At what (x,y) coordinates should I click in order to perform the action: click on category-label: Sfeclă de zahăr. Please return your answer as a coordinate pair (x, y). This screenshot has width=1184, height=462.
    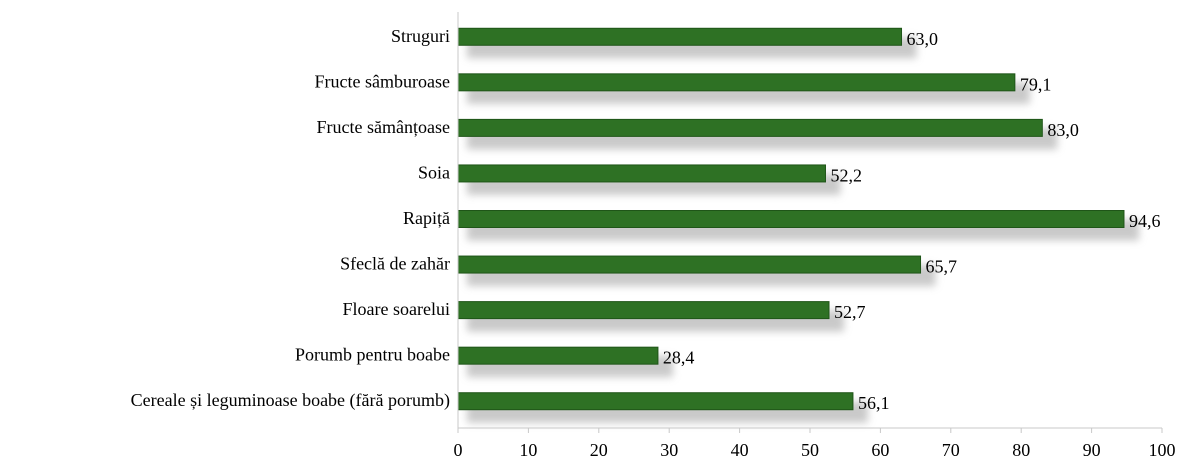
    Looking at the image, I should click on (395, 264).